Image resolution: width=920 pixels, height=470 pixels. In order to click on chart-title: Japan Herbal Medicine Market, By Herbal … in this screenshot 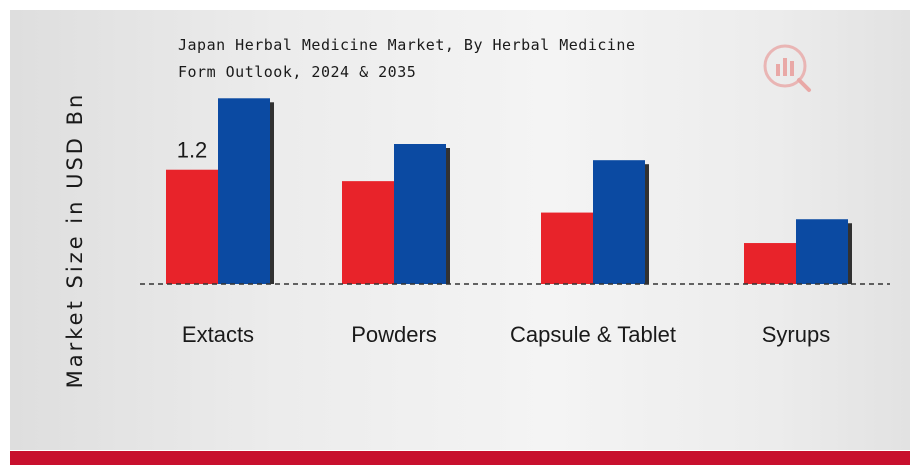, I will do `click(406, 58)`.